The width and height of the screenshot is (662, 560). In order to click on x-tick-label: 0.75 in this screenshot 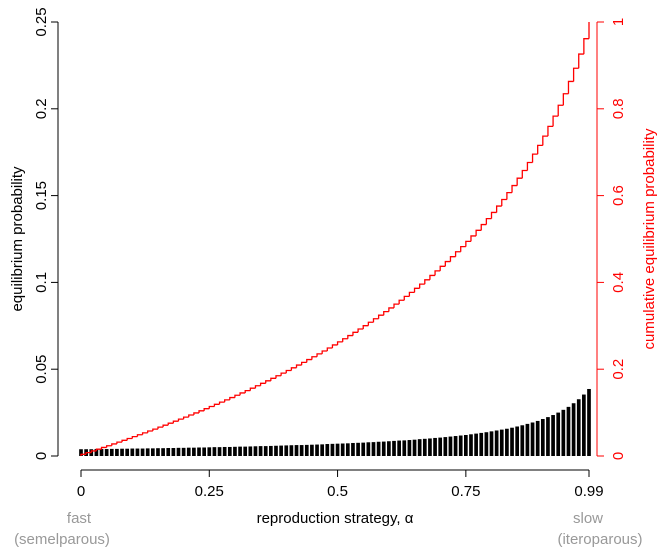, I will do `click(465, 491)`.